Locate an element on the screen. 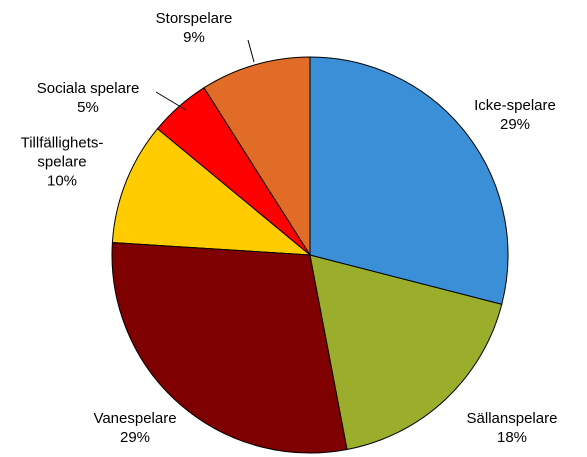 This screenshot has width=587, height=457. category-label: Sällanspelare is located at coordinates (512, 418).